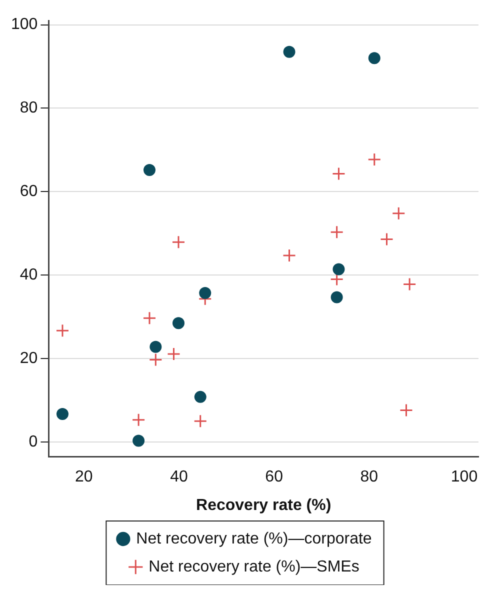 Image resolution: width=494 pixels, height=593 pixels. Describe the element at coordinates (179, 477) in the screenshot. I see `x-tick-label: 40` at that location.